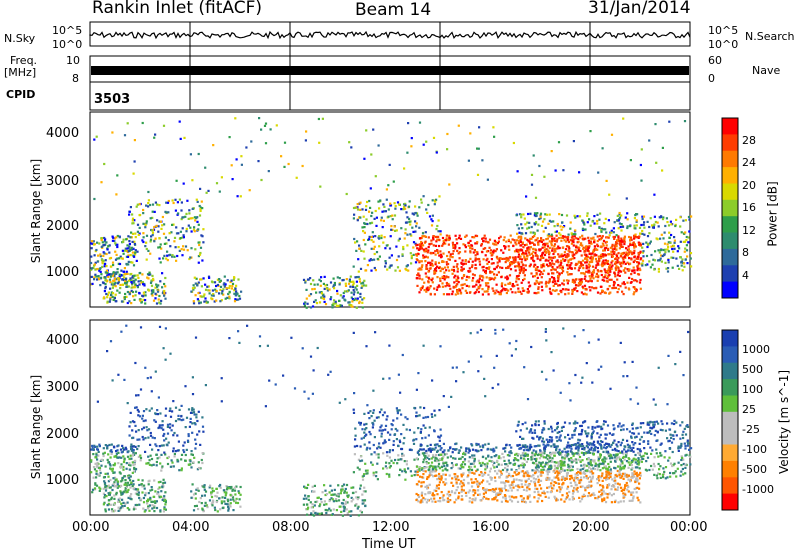  I want to click on power-cell-1928, so click(556, 261).